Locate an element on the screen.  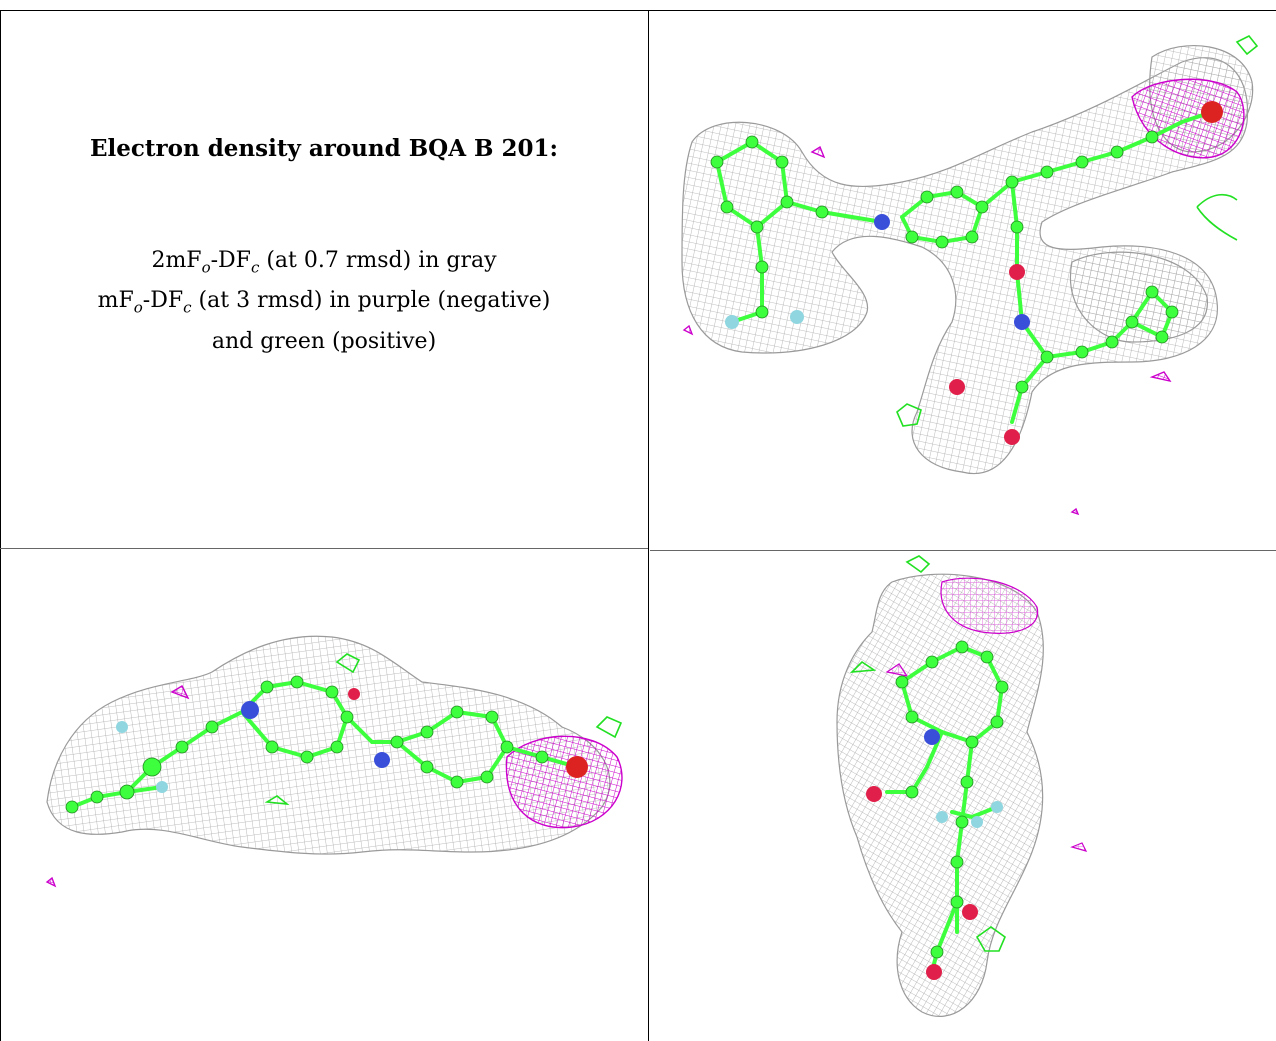
caption-line2-a: mF is located at coordinates (115, 301).